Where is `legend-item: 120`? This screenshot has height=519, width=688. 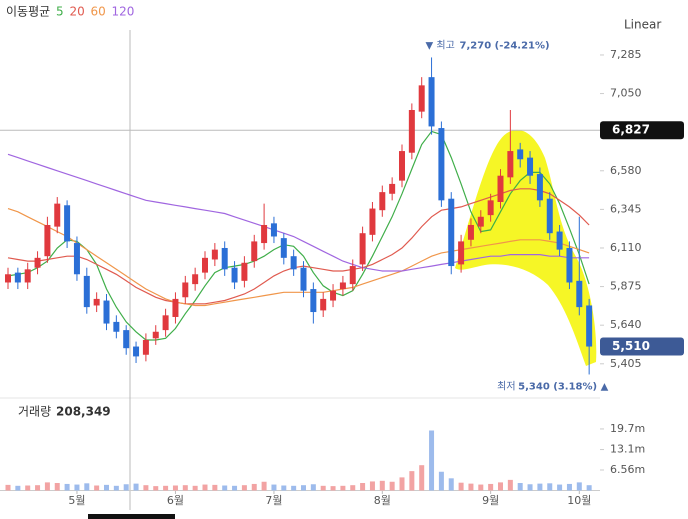
legend-item: 120 is located at coordinates (123, 12).